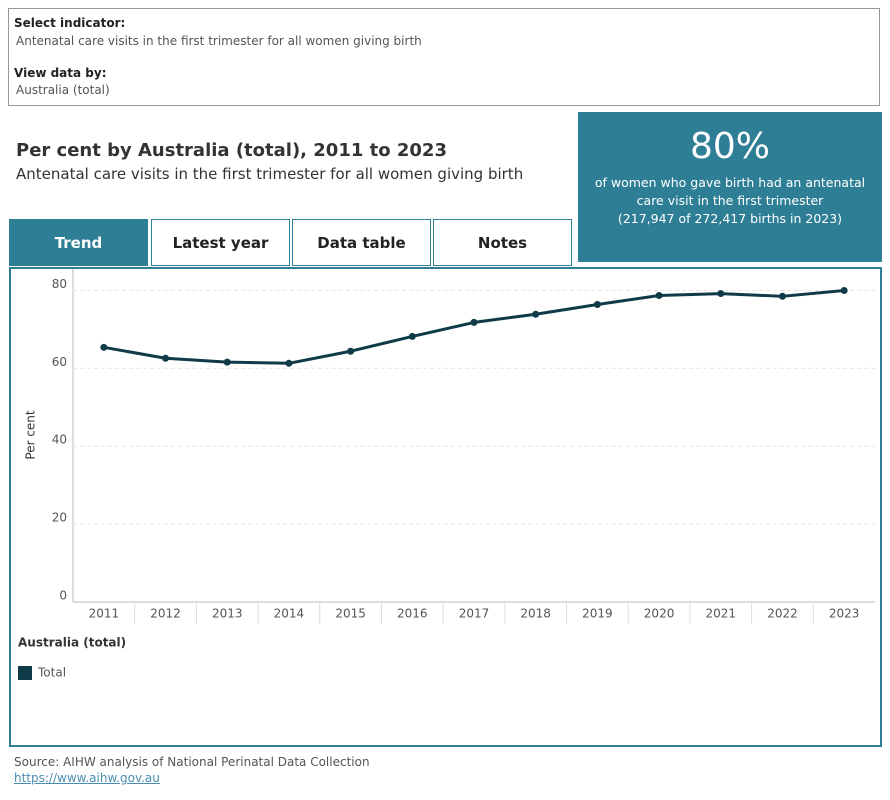  I want to click on source-link: https://www.aihw.gov.au, so click(87, 778).